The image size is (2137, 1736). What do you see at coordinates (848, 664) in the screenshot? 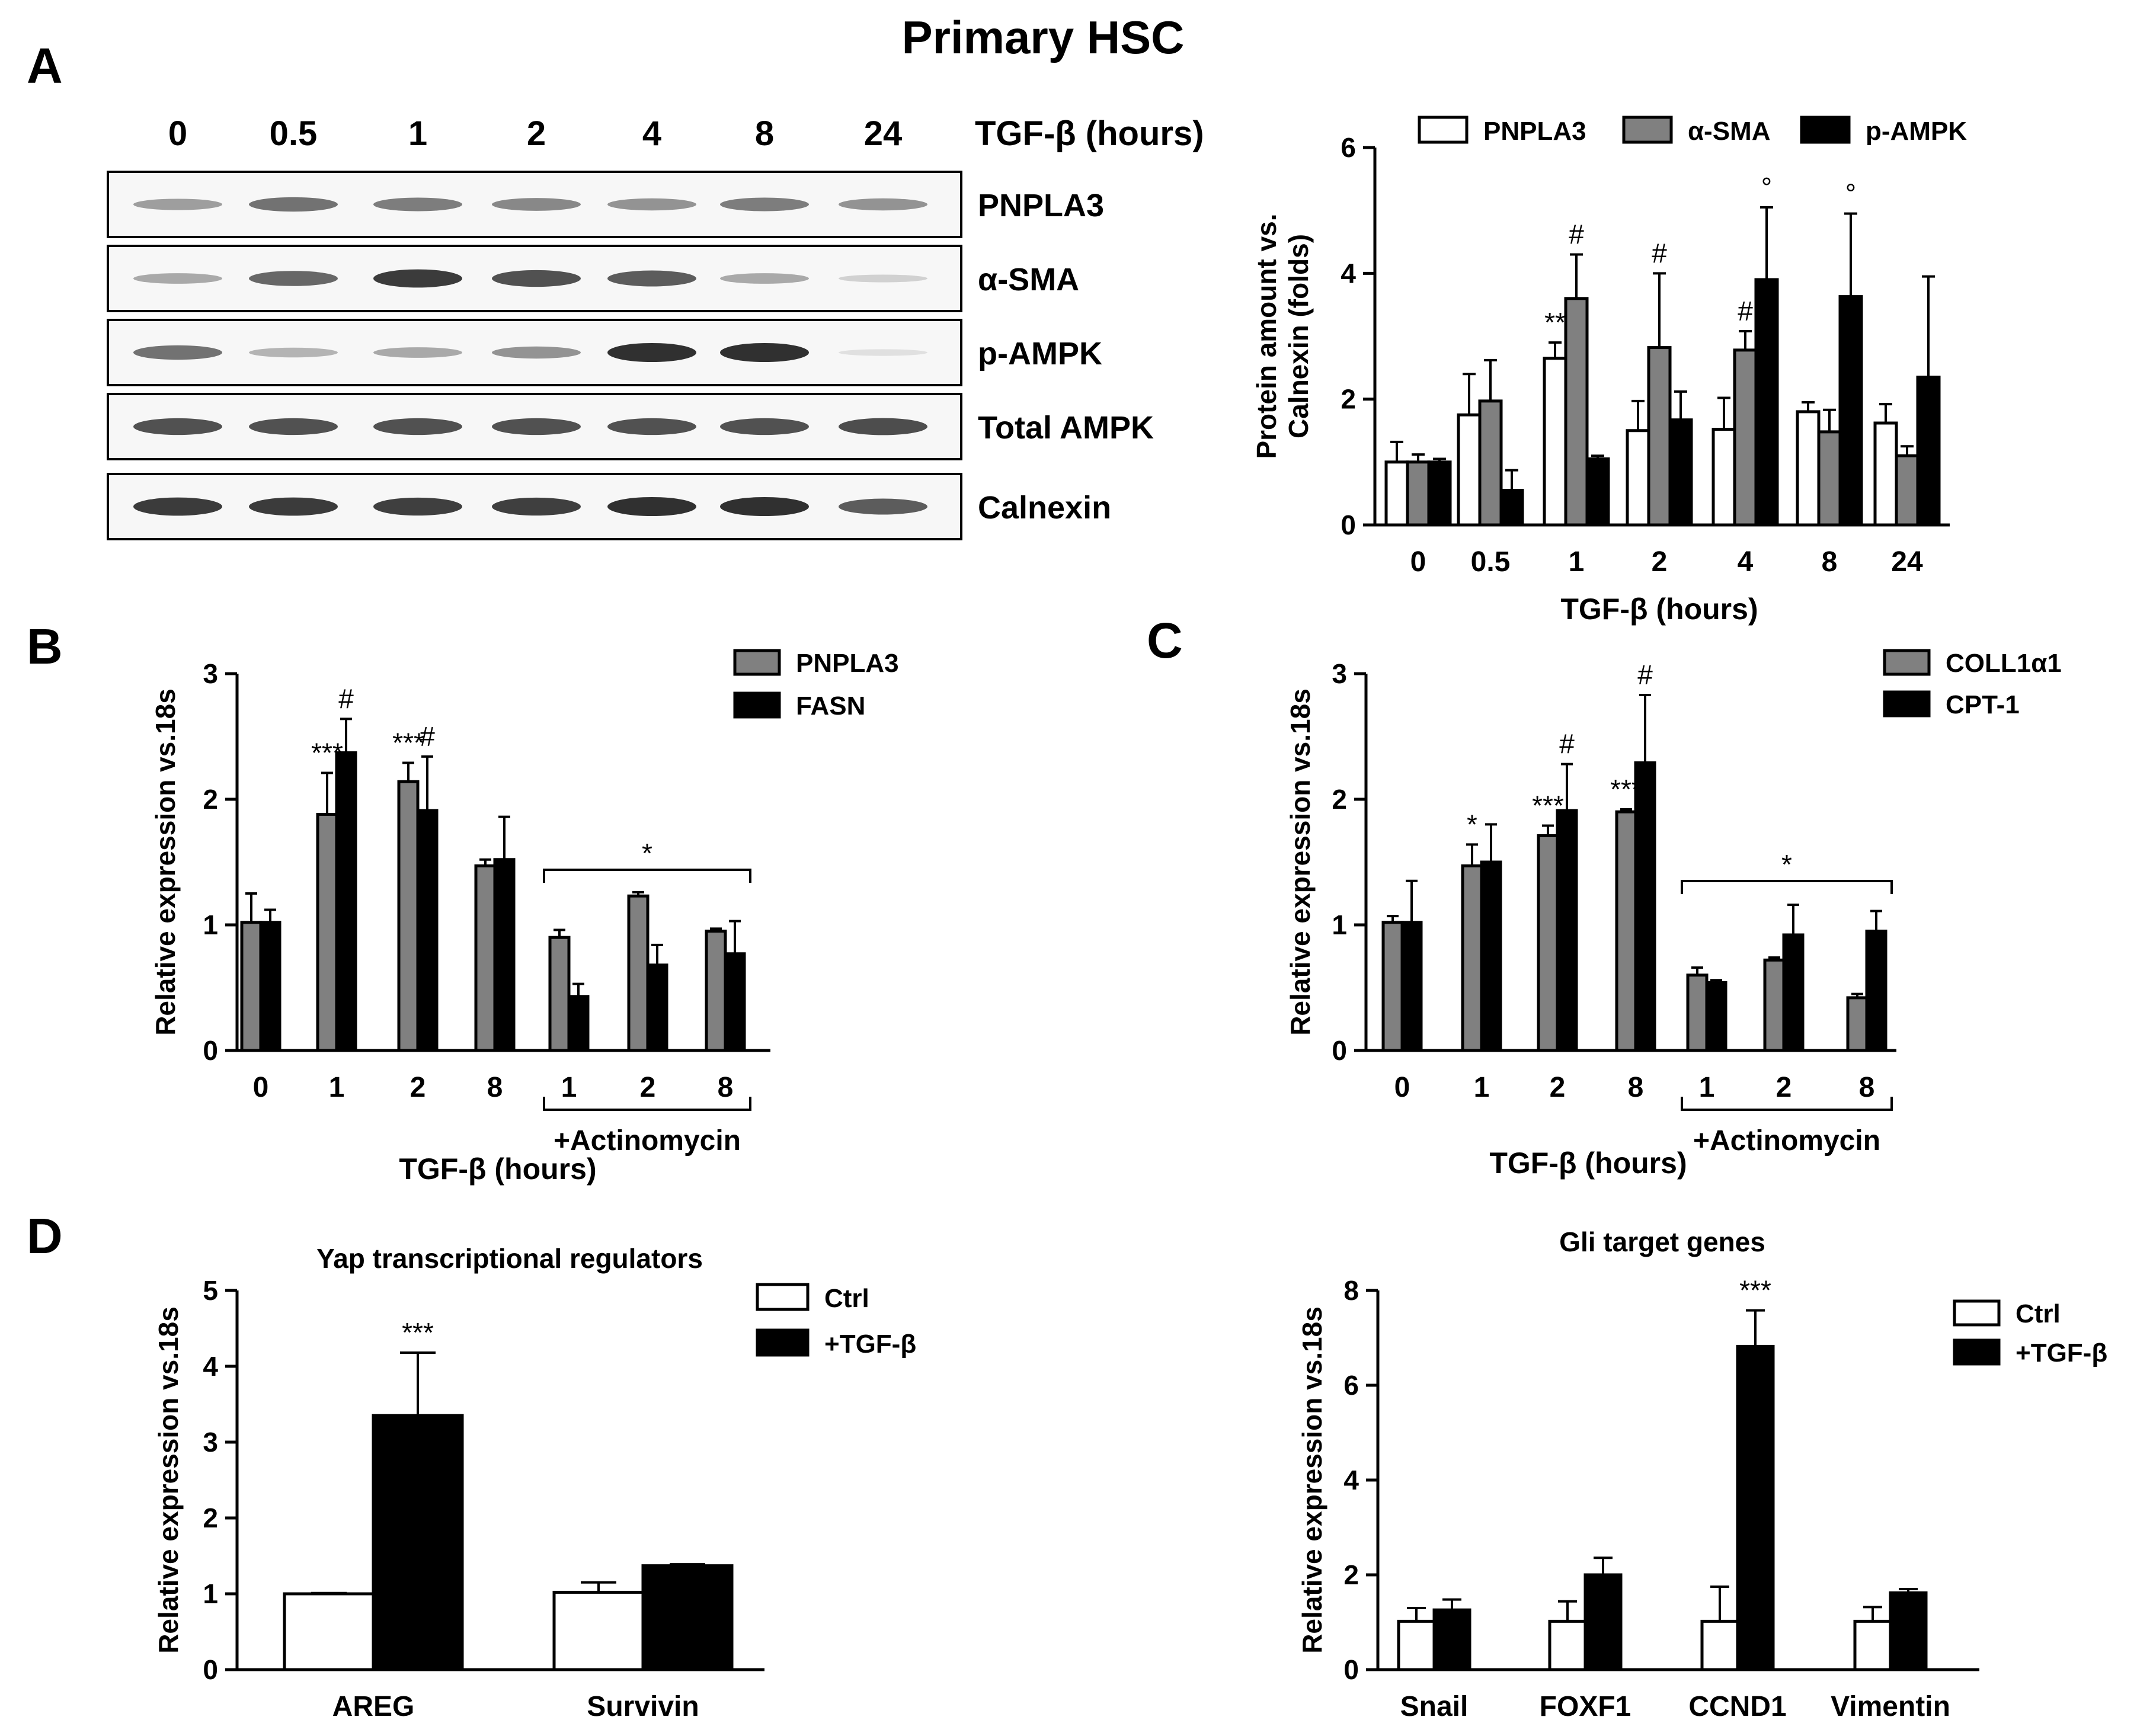
I see `legend-label: PNPLA3` at bounding box center [848, 664].